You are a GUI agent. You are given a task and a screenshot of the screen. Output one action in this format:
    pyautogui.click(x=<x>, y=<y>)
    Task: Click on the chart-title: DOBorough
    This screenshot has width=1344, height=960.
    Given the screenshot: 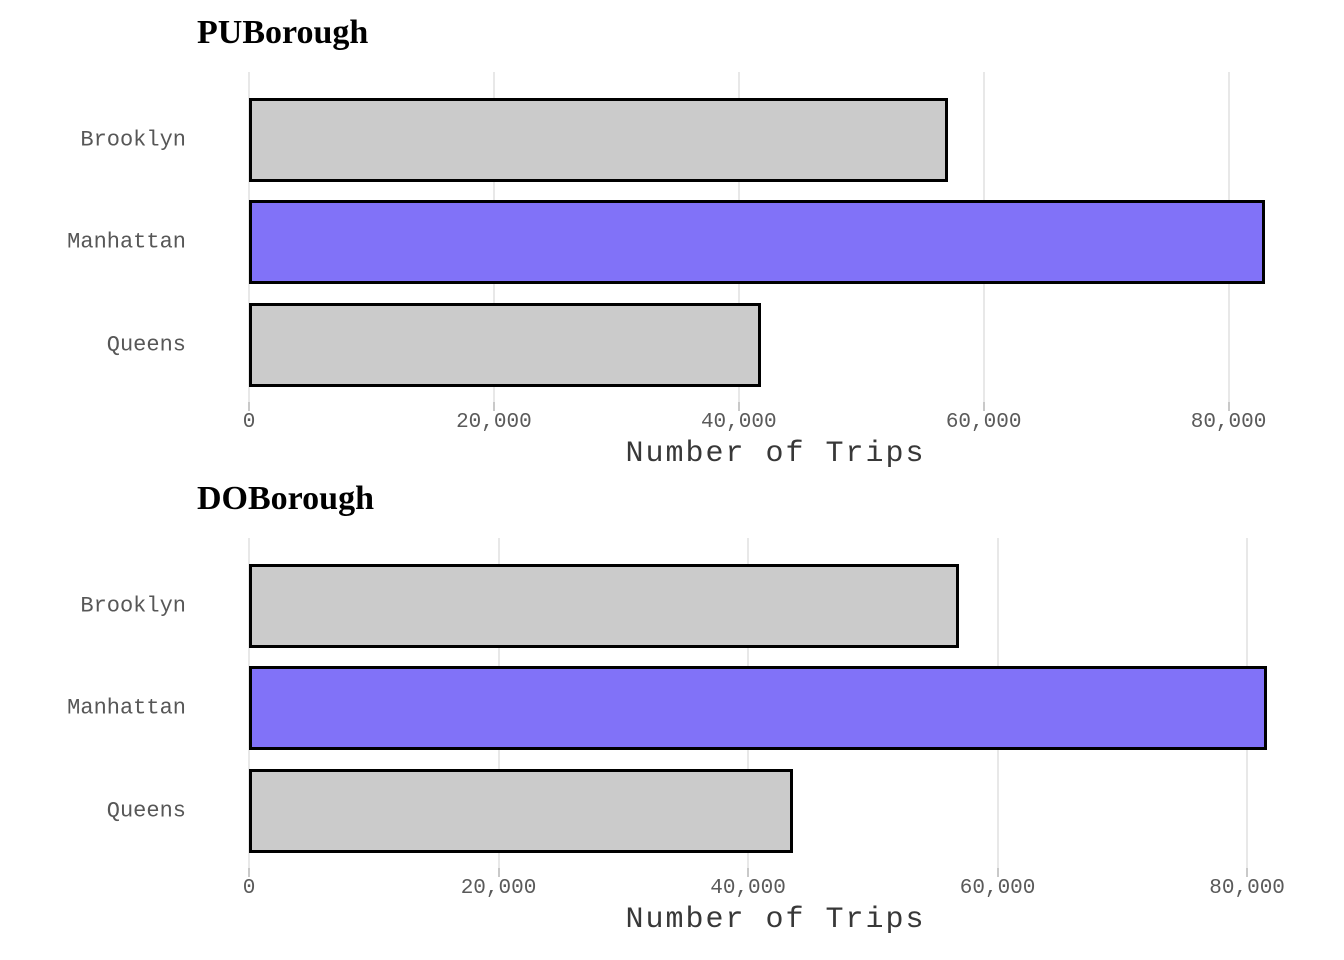 What is the action you would take?
    pyautogui.click(x=285, y=498)
    